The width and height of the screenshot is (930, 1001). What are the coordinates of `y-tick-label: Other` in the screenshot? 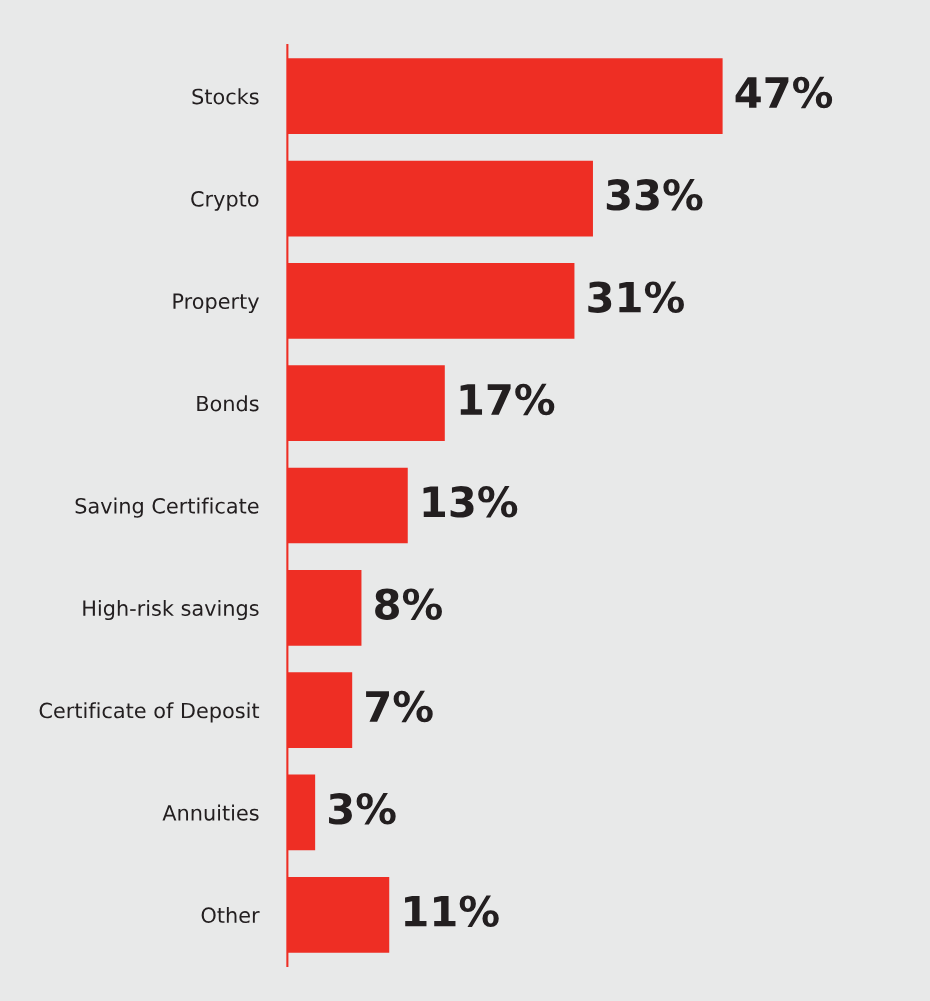 It's located at (230, 915).